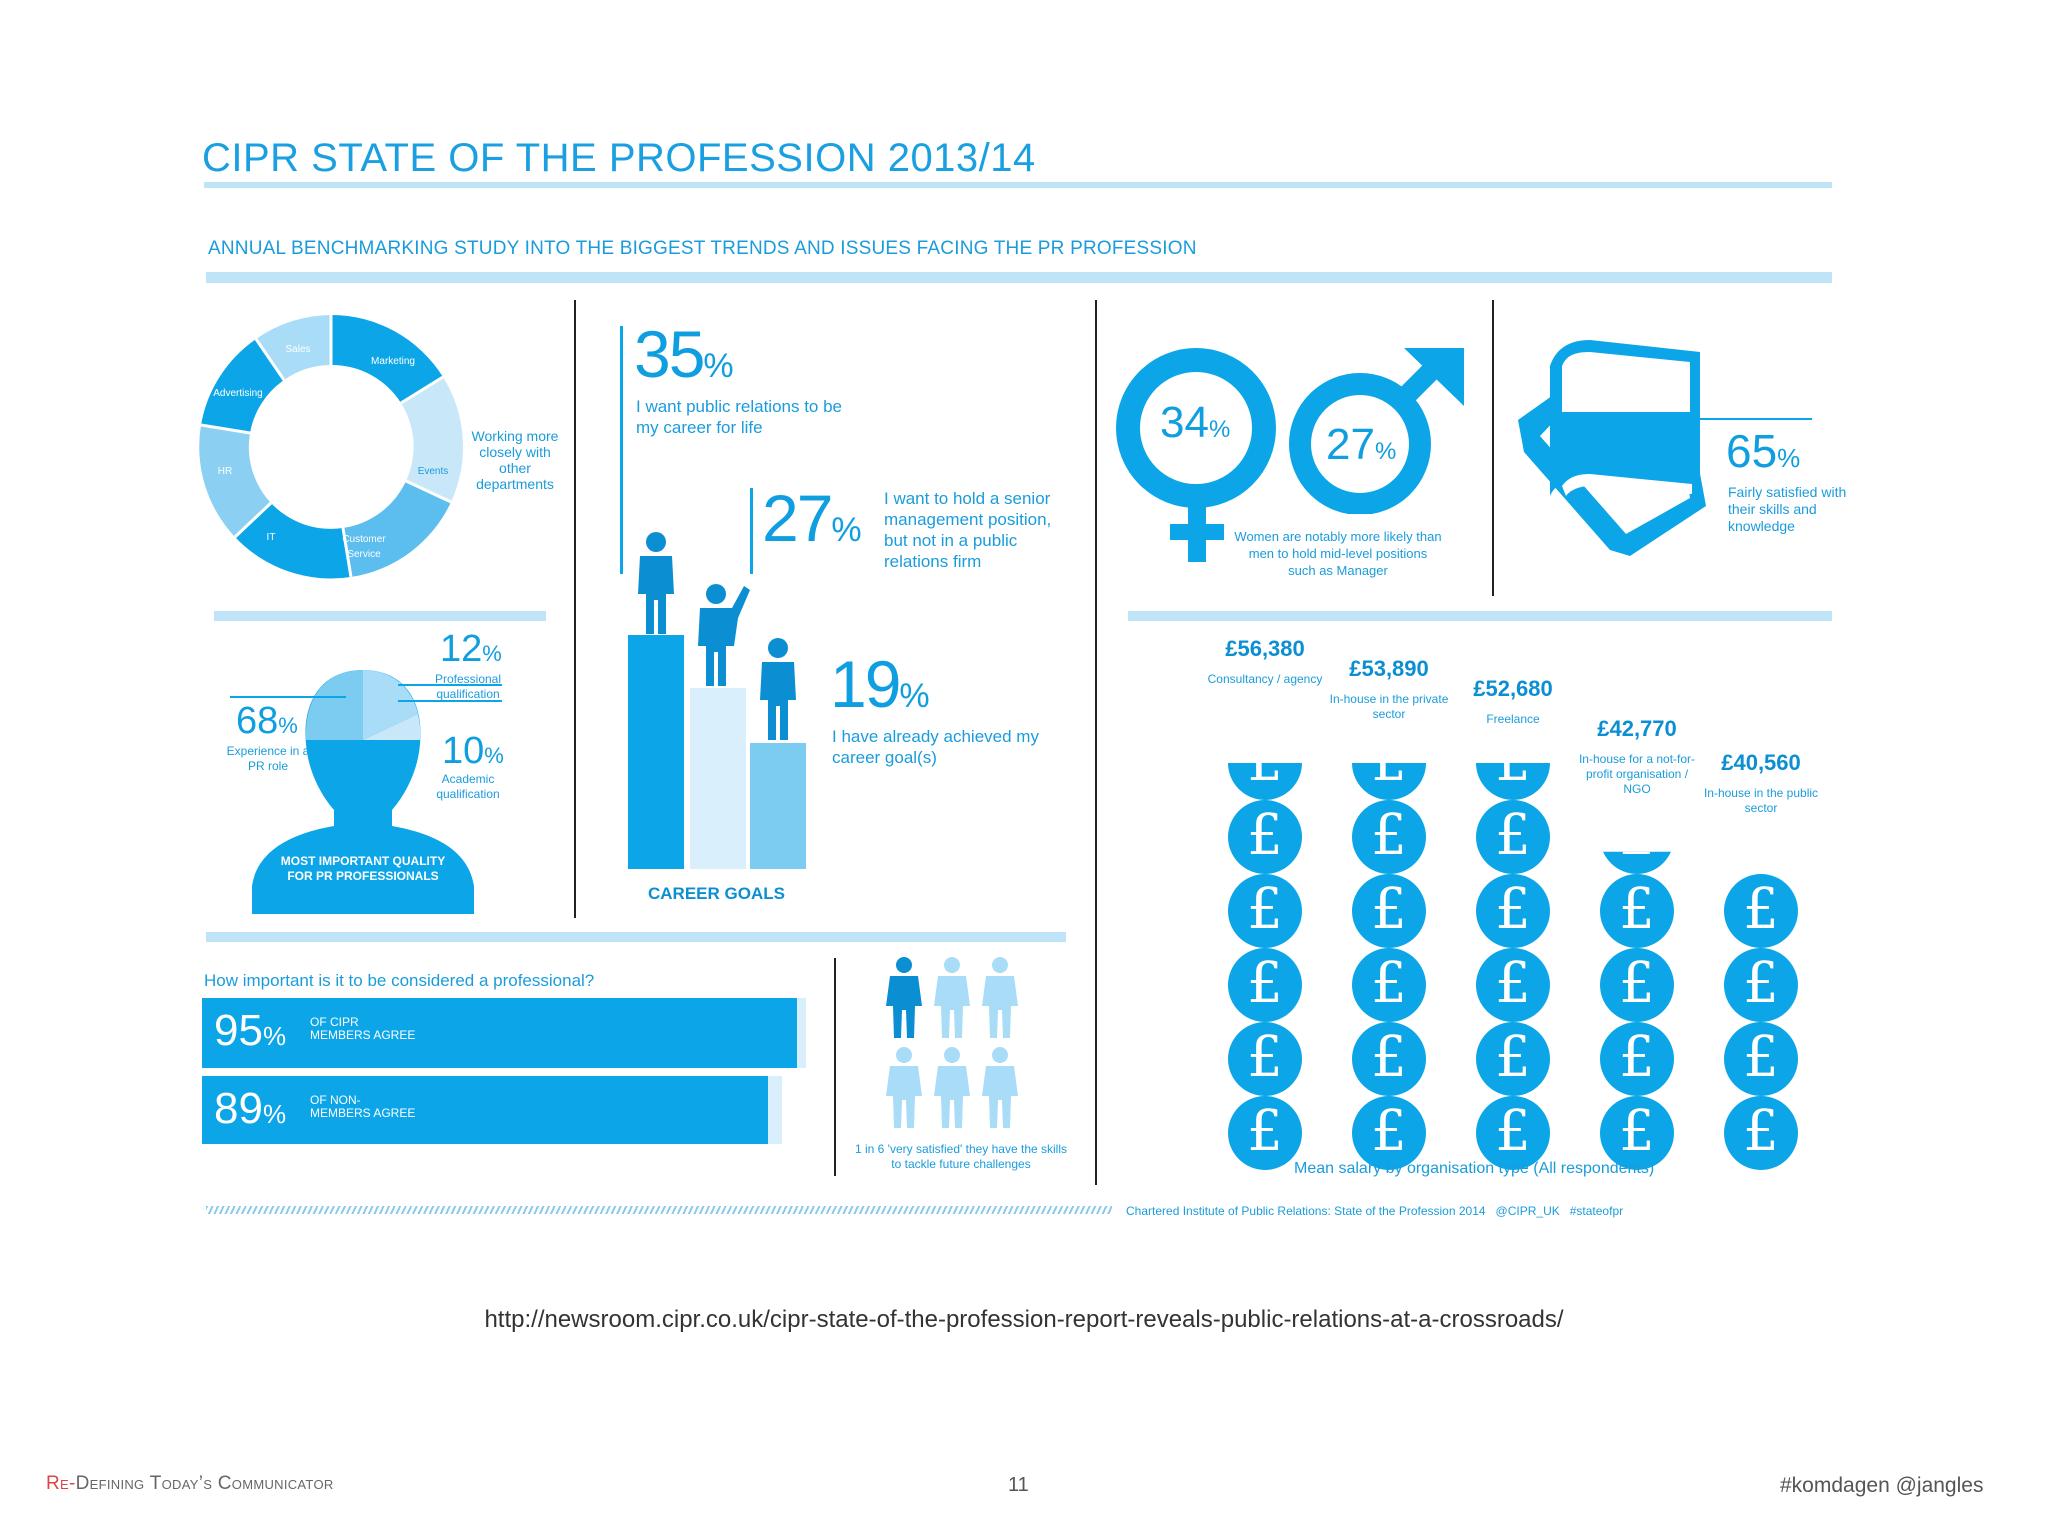  I want to click on people-grid, so click(959, 1044).